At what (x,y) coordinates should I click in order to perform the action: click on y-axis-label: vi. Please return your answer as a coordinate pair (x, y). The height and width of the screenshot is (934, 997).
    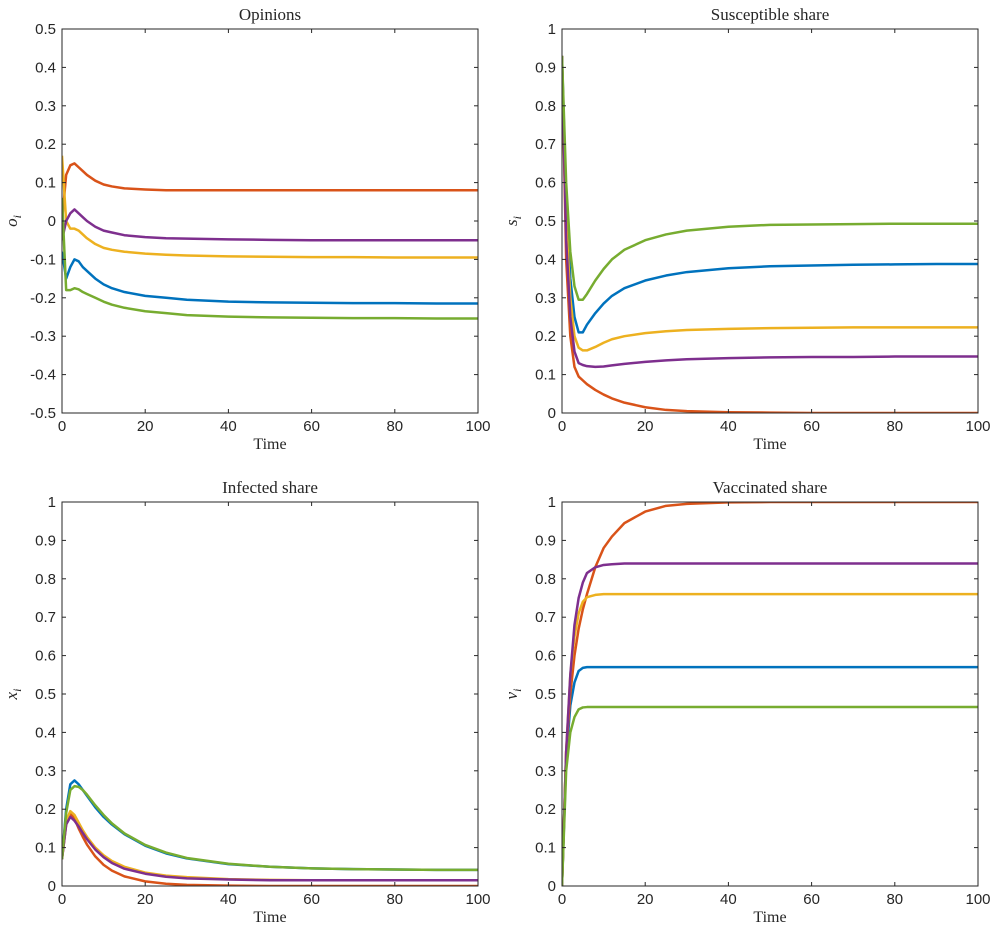
    Looking at the image, I should click on (513, 694).